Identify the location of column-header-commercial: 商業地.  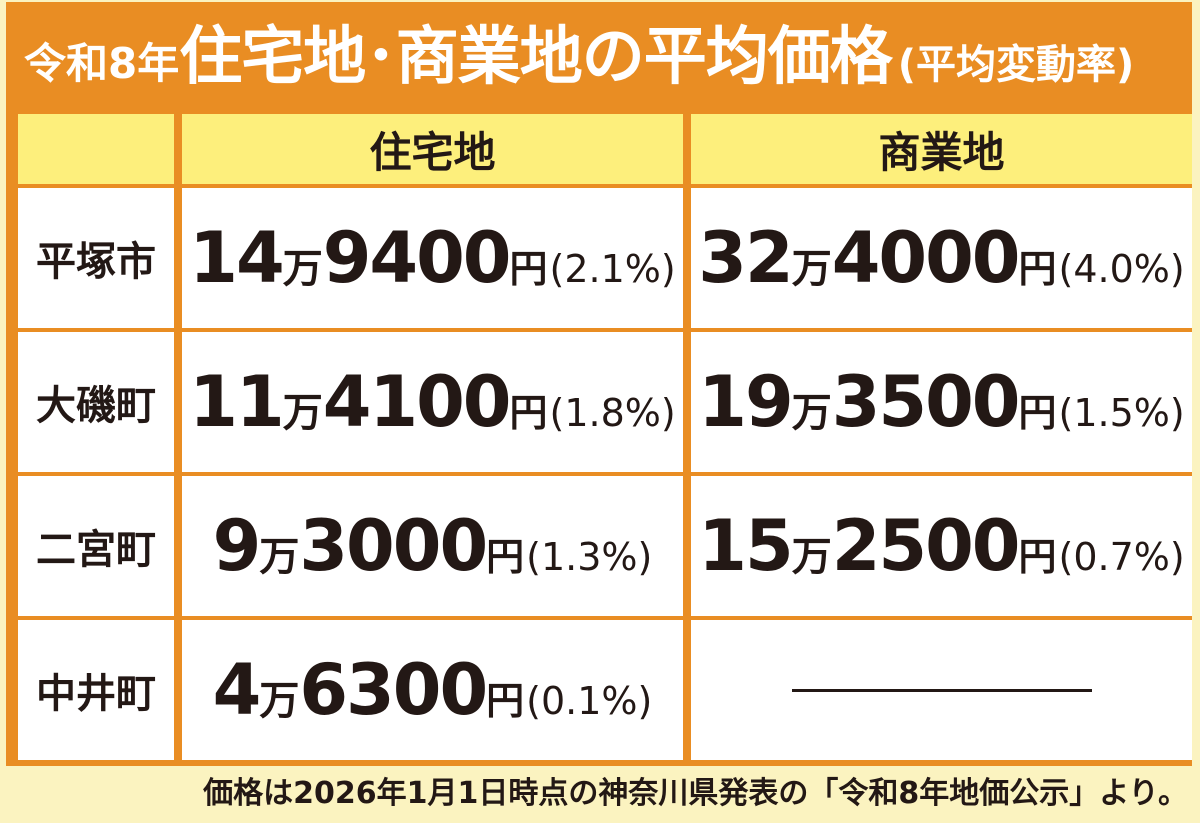
(941, 149).